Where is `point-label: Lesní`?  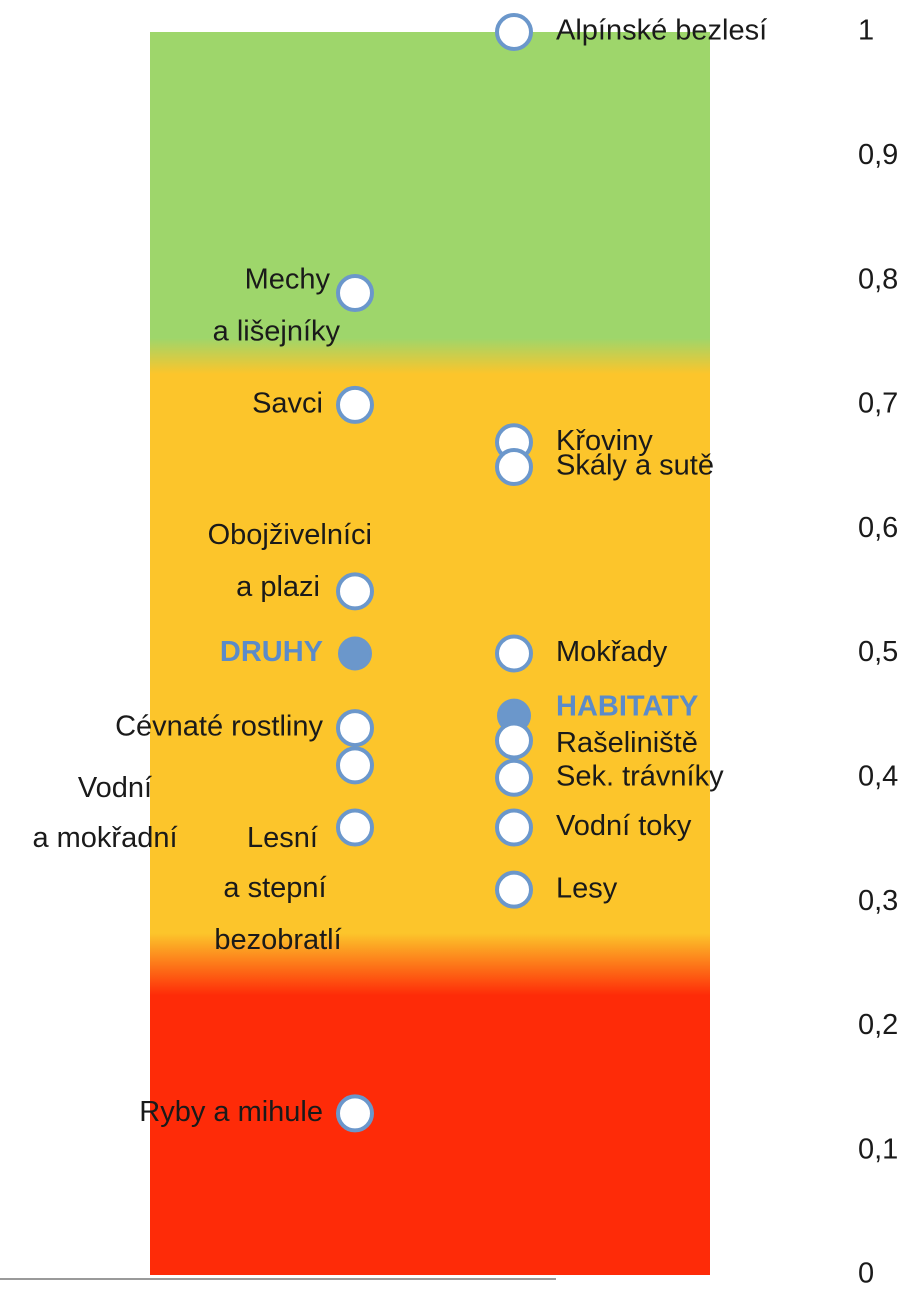 point-label: Lesní is located at coordinates (282, 838).